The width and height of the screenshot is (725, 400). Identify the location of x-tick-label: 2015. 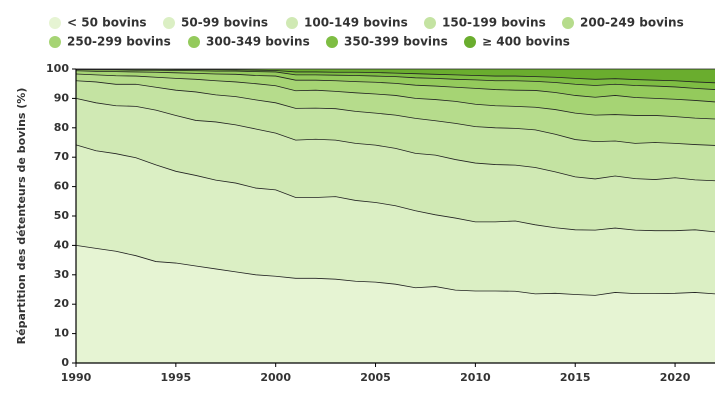
(575, 377).